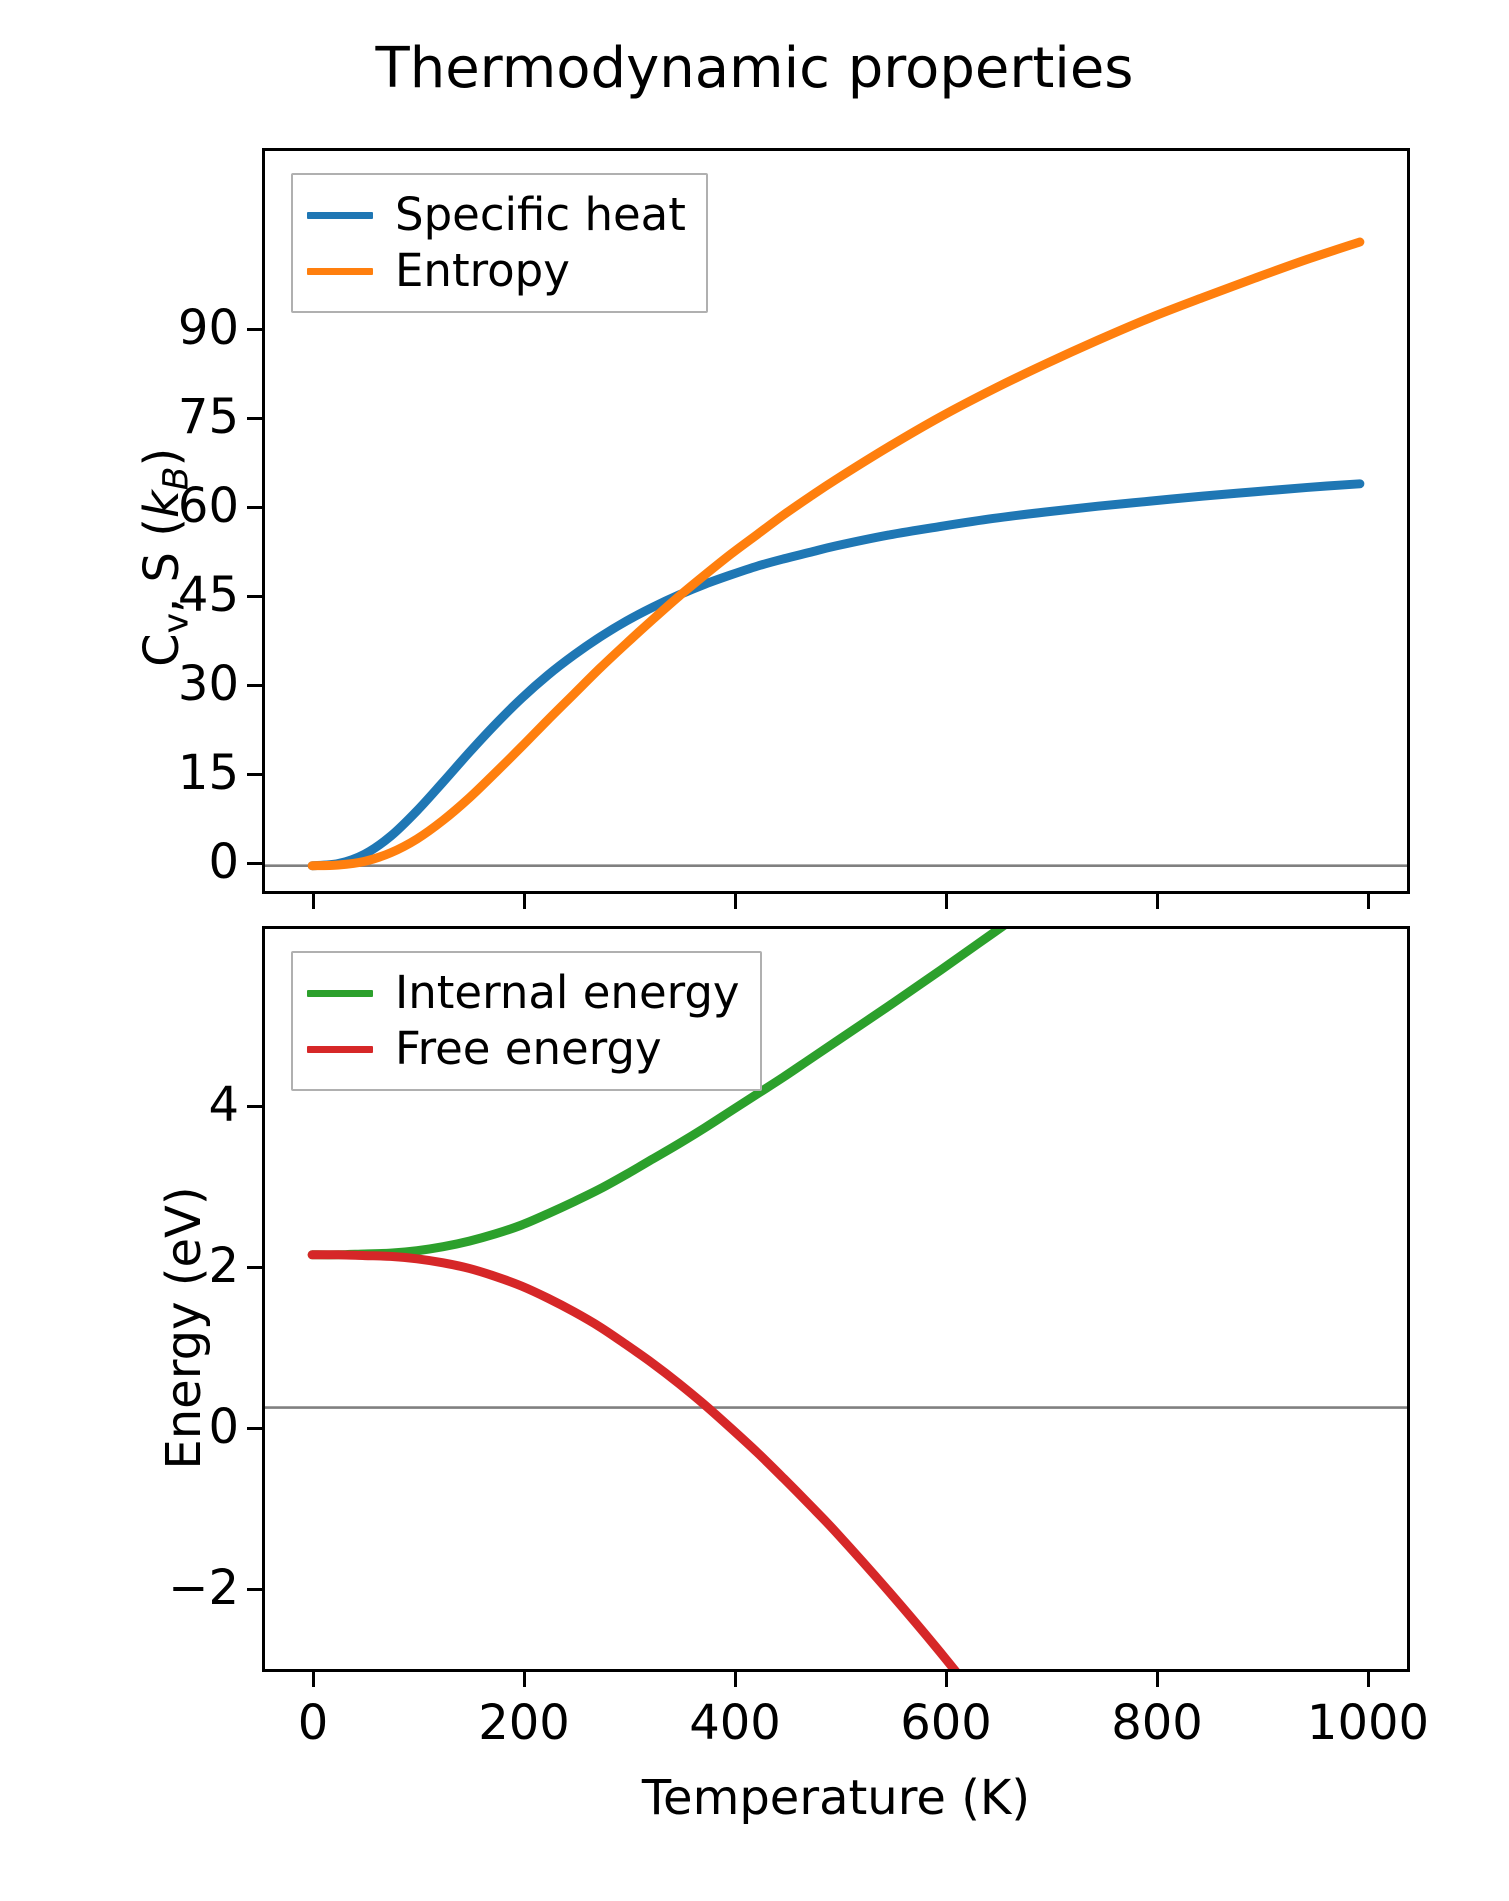  Describe the element at coordinates (203, 1588) in the screenshot. I see `ytick-label: −2` at that location.